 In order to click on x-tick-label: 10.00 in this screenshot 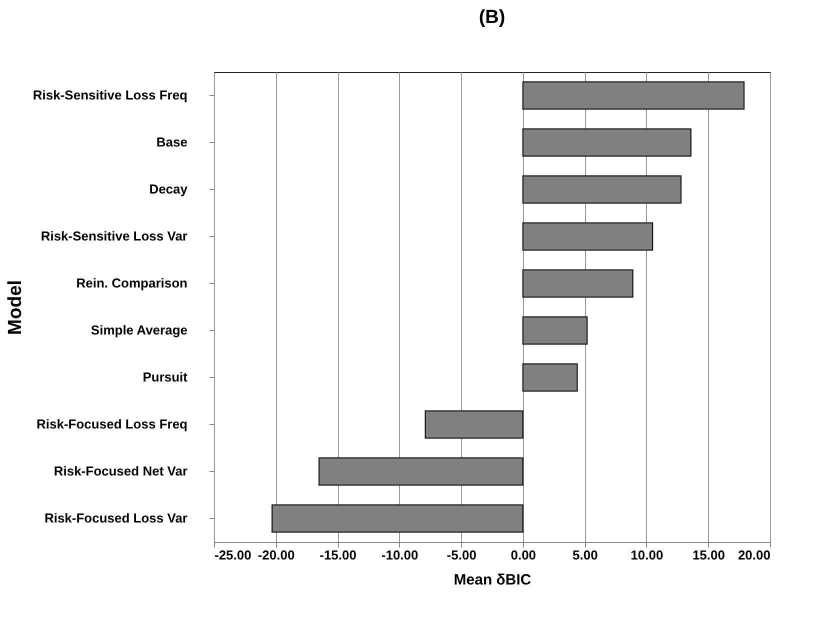, I will do `click(647, 555)`.